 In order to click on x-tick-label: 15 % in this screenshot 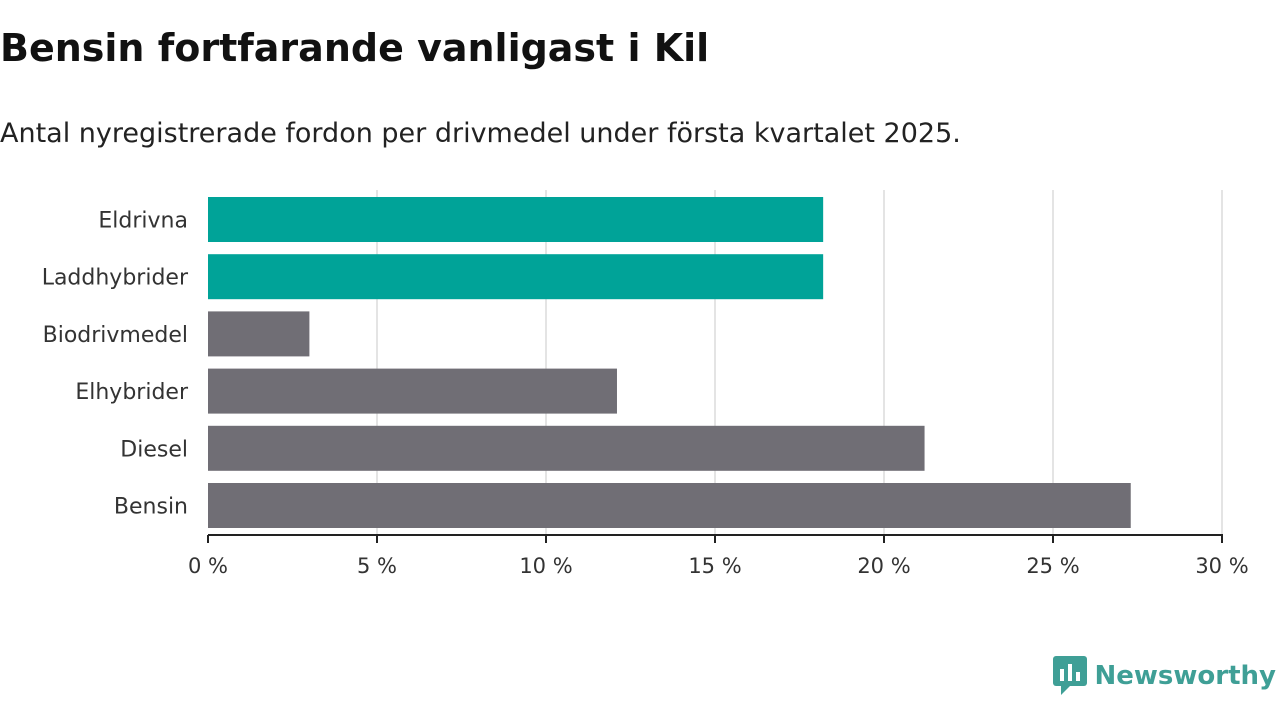, I will do `click(714, 566)`.